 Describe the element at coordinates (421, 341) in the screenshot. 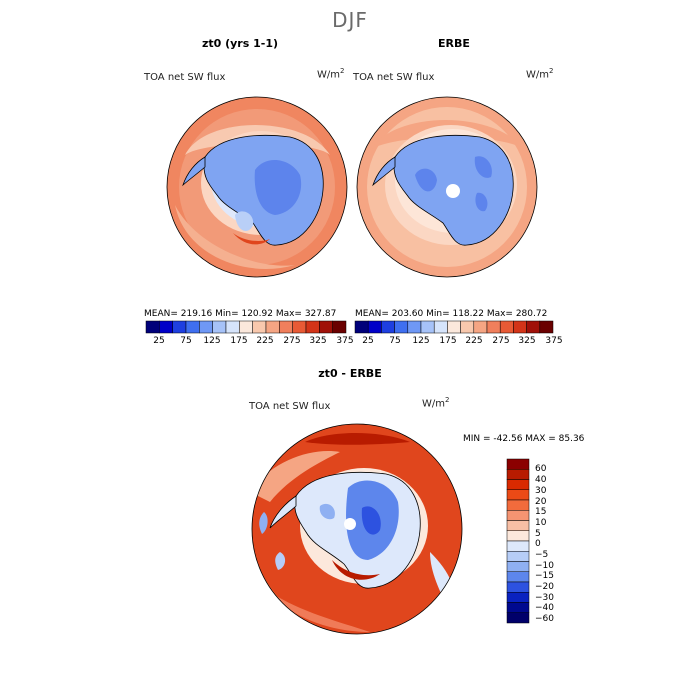

I see `cb2-tick-2: 125` at that location.